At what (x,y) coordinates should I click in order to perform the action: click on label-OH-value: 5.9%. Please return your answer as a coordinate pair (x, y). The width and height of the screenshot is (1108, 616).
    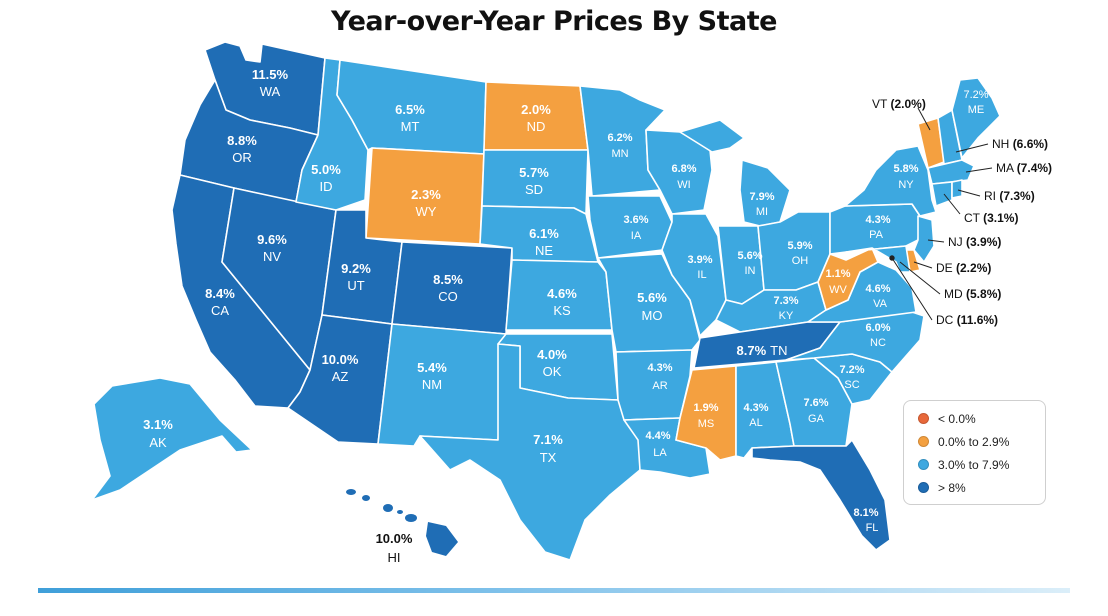
    Looking at the image, I should click on (799, 246).